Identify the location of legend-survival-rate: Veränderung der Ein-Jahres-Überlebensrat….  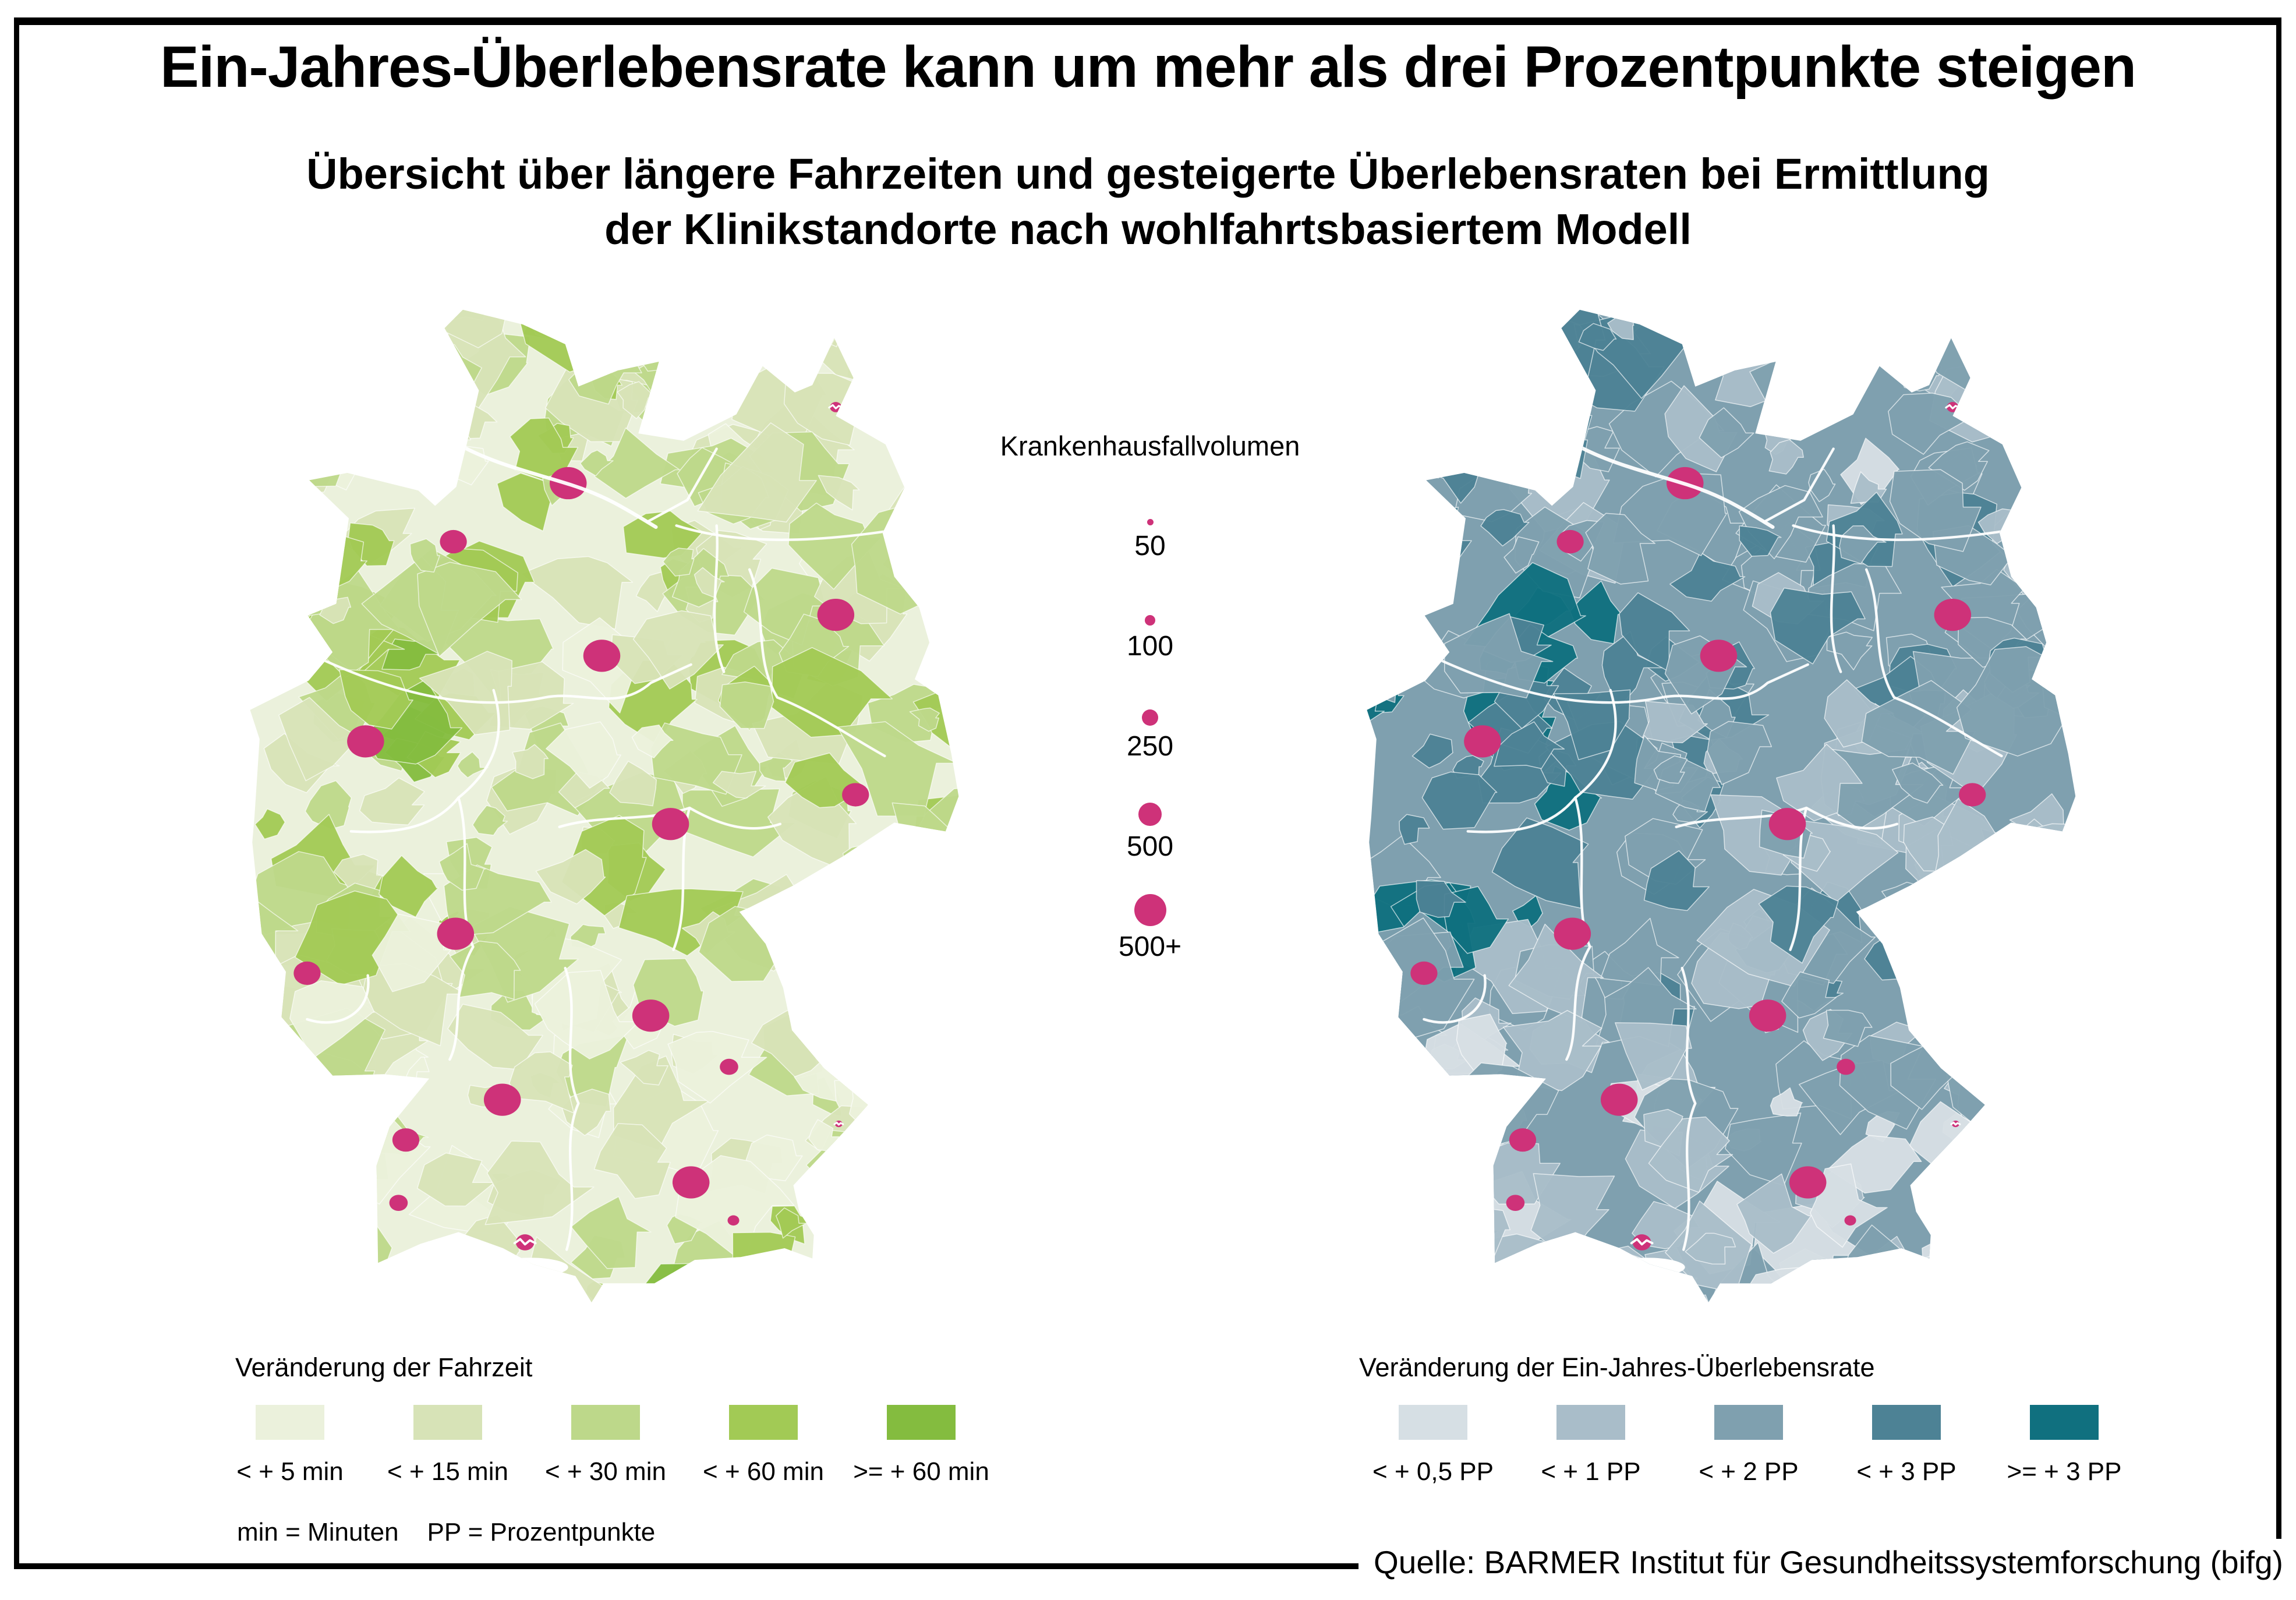
(1813, 1436).